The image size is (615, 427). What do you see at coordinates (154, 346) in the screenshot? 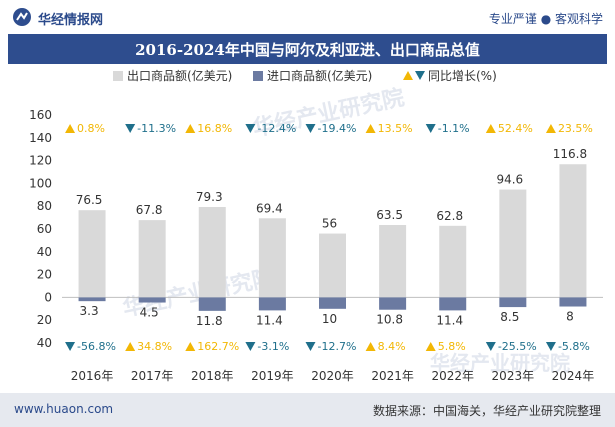
I see `growth-label: 34.8%` at bounding box center [154, 346].